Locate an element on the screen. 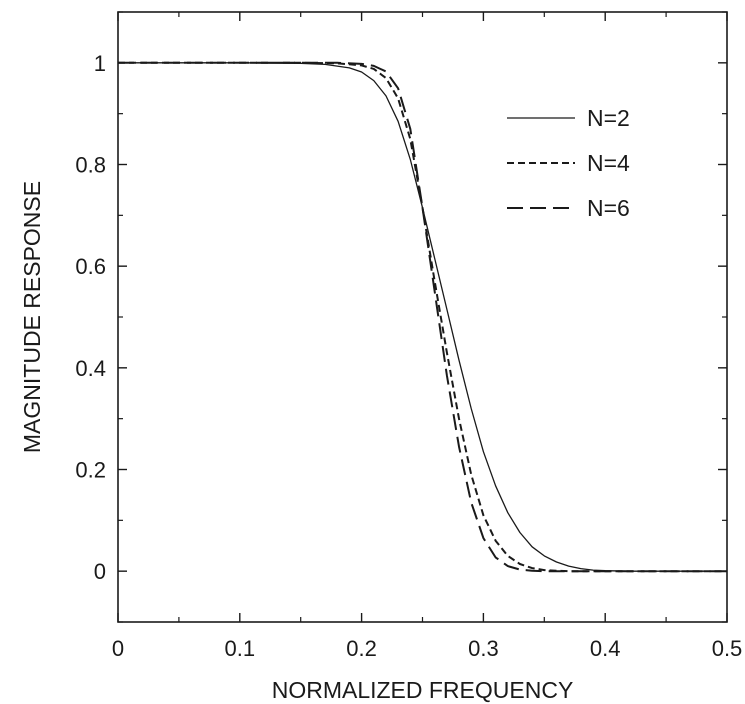 The width and height of the screenshot is (745, 704). x-tick-label: 0.4 is located at coordinates (605, 648).